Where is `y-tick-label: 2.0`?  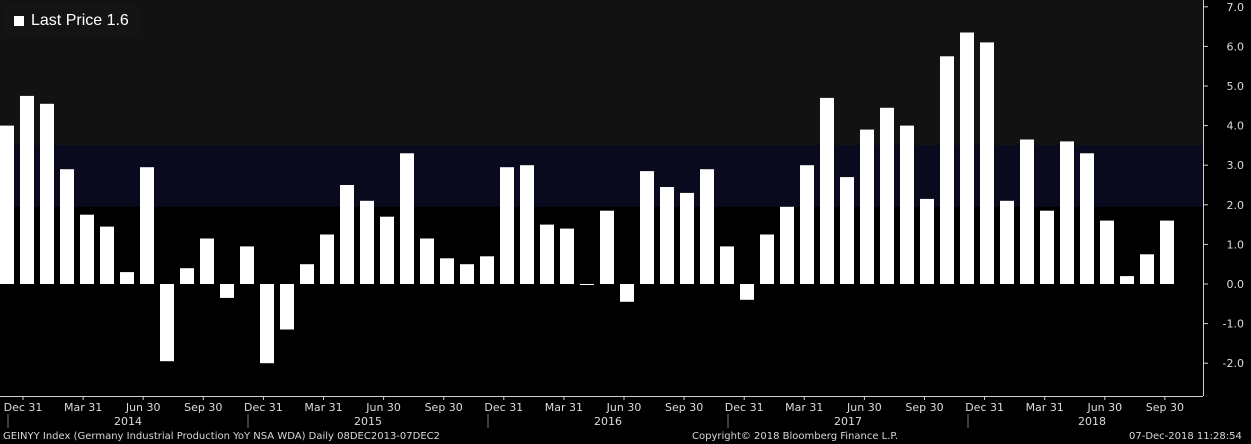
y-tick-label: 2.0 is located at coordinates (1236, 205).